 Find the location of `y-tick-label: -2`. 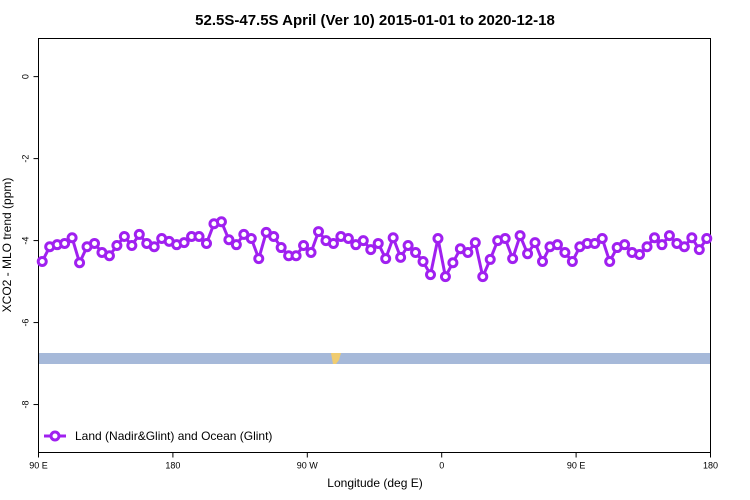

y-tick-label: -2 is located at coordinates (26, 159).